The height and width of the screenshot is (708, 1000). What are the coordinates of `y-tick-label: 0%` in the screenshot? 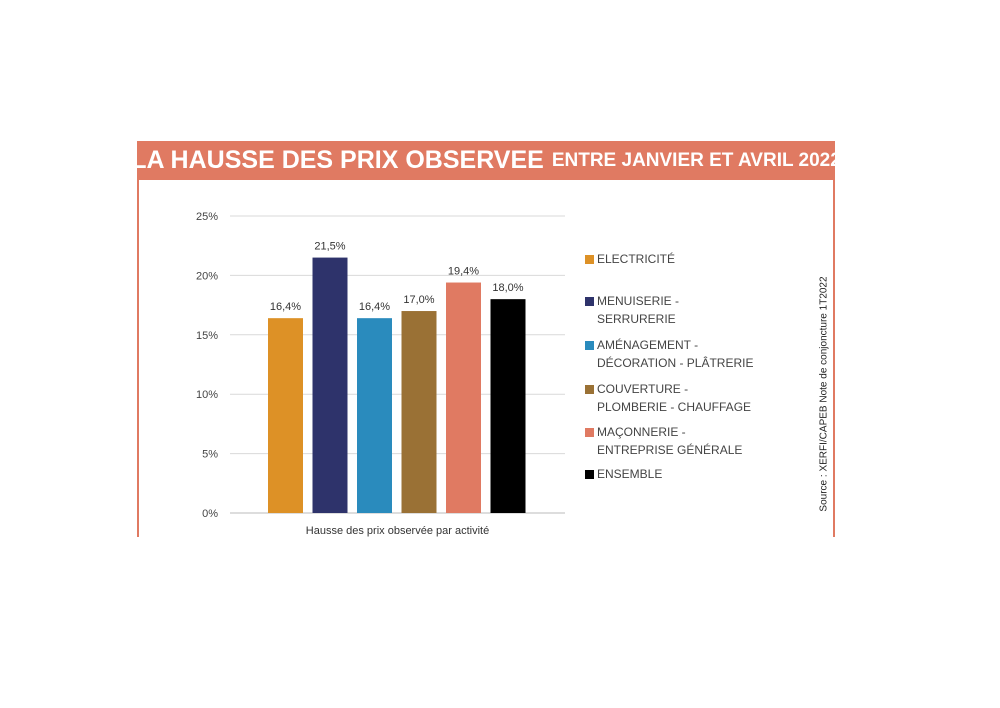 It's located at (210, 514).